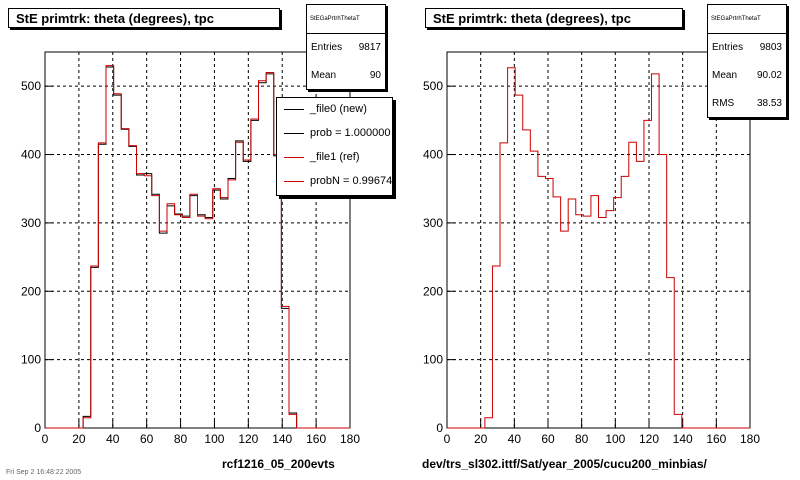 This screenshot has width=800, height=480. I want to click on timestamp-text: Fri Sep 2 16:48:22 2005, so click(44, 472).